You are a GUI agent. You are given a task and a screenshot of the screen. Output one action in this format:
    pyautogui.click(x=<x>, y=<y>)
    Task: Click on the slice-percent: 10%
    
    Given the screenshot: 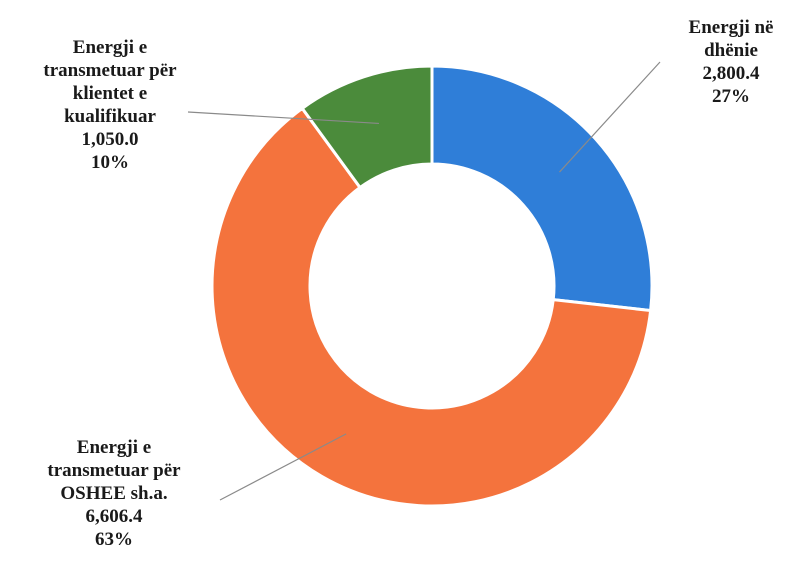 What is the action you would take?
    pyautogui.click(x=110, y=162)
    